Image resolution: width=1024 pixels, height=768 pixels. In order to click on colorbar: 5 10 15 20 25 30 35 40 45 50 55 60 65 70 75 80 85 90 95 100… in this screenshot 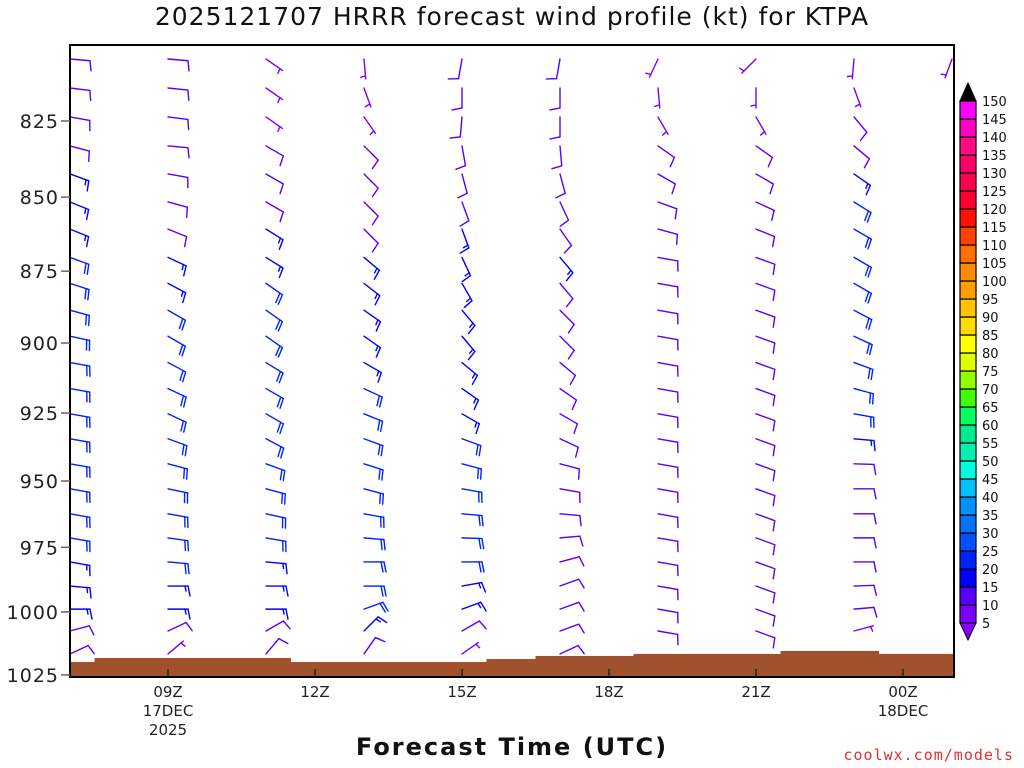, I will do `click(983, 361)`.